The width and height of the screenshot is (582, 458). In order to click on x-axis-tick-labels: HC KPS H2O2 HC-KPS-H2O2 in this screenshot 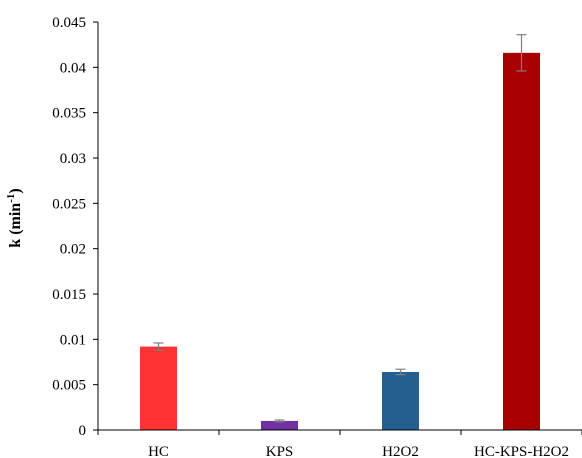, I will do `click(358, 451)`.